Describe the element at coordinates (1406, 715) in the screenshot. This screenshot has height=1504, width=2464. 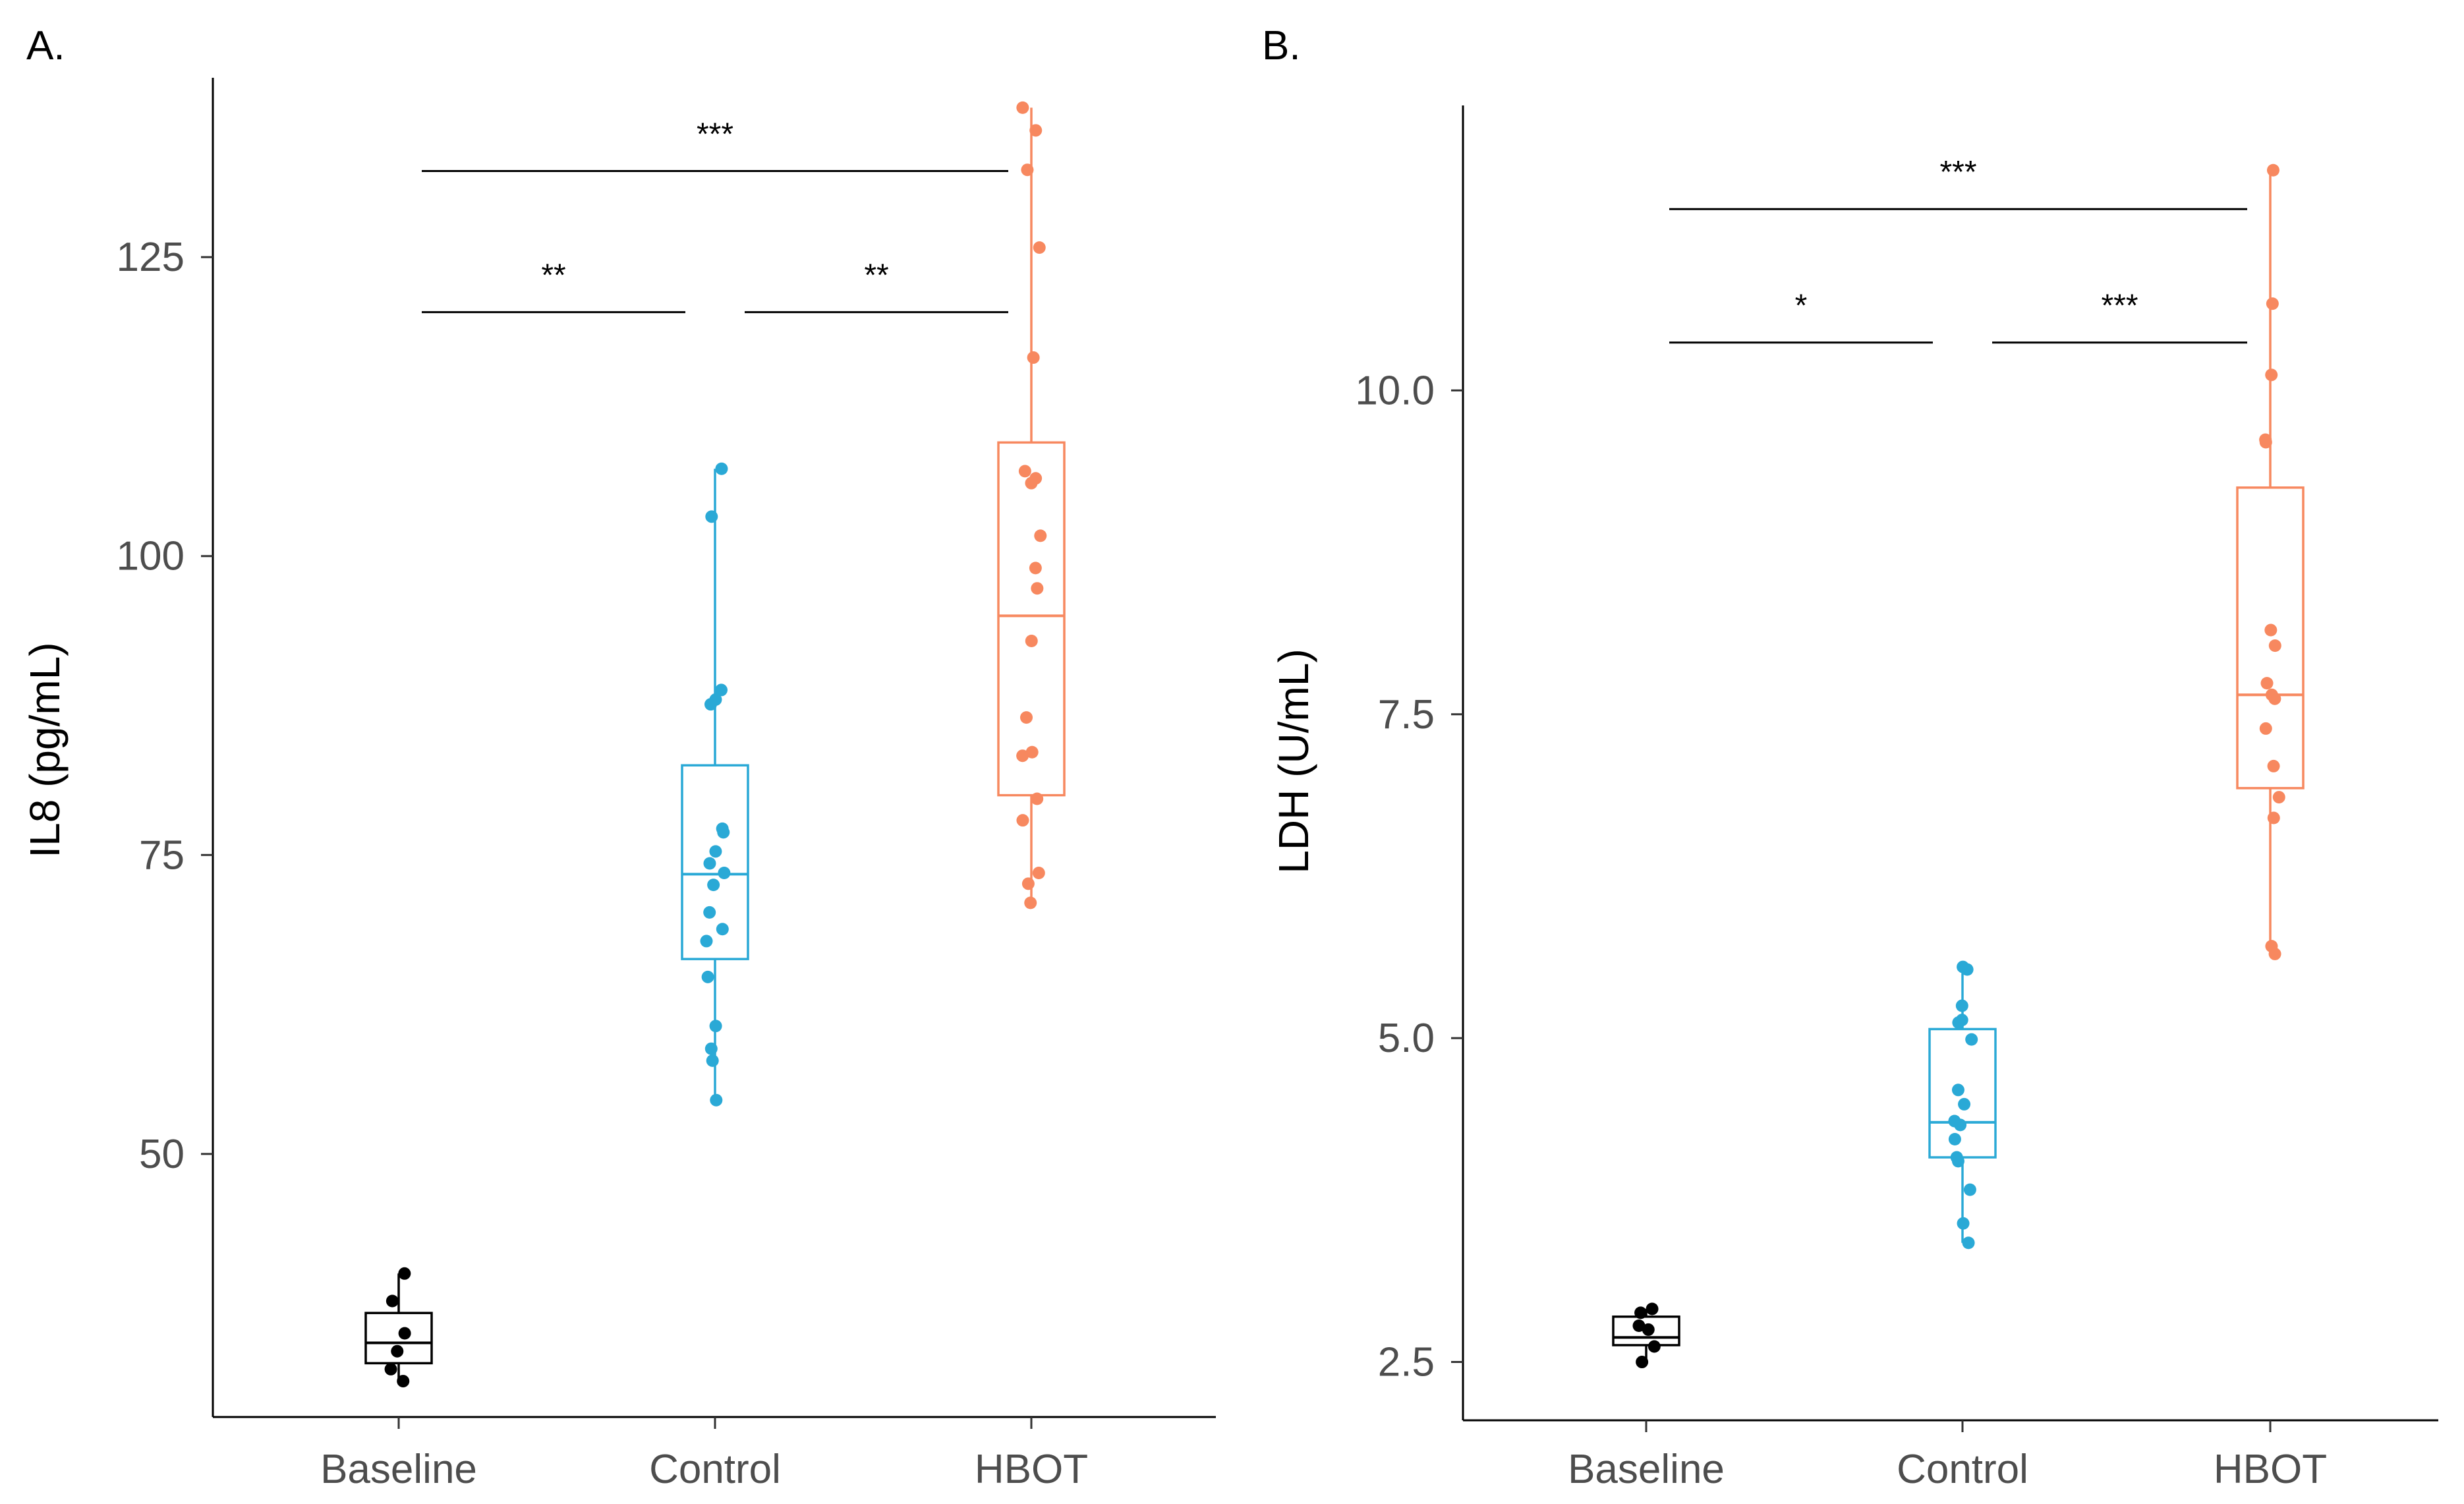
I see `y-tick-label: 7.5` at that location.